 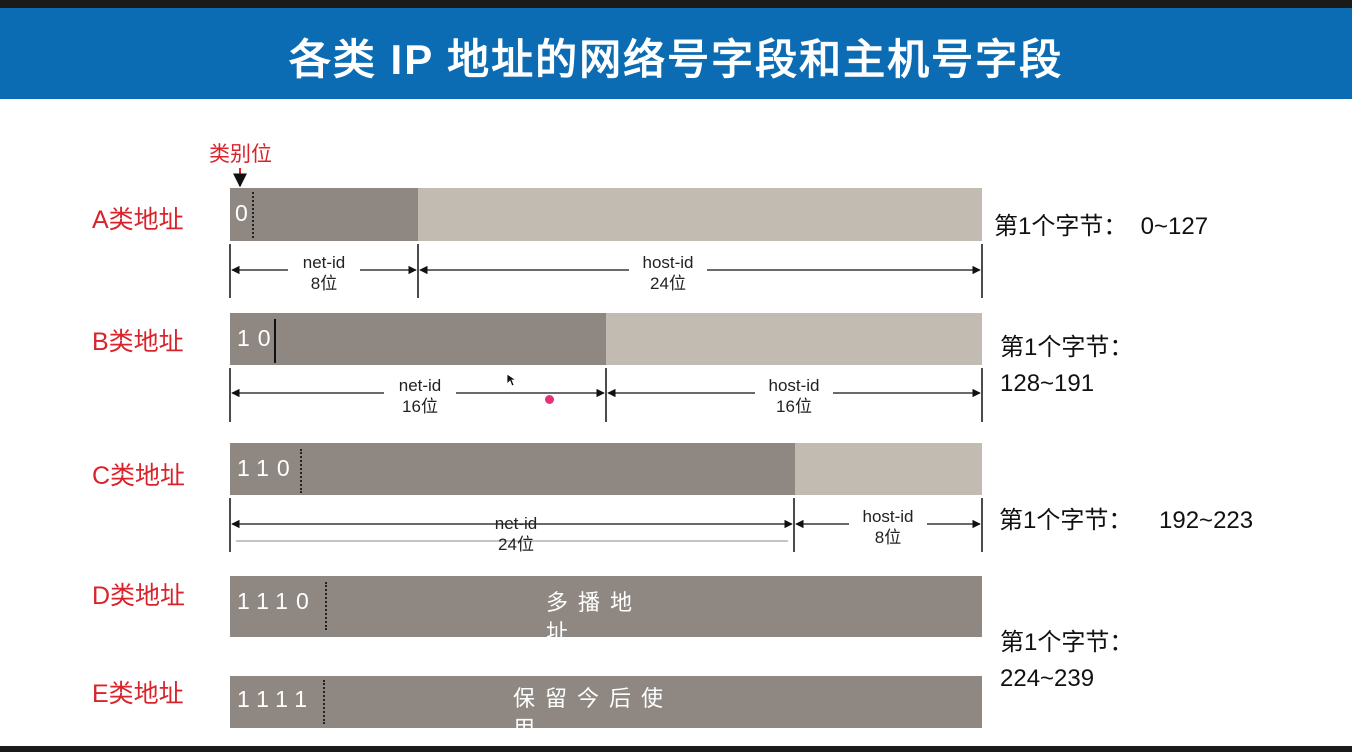 I want to click on class-b-host-segment, so click(x=794, y=339).